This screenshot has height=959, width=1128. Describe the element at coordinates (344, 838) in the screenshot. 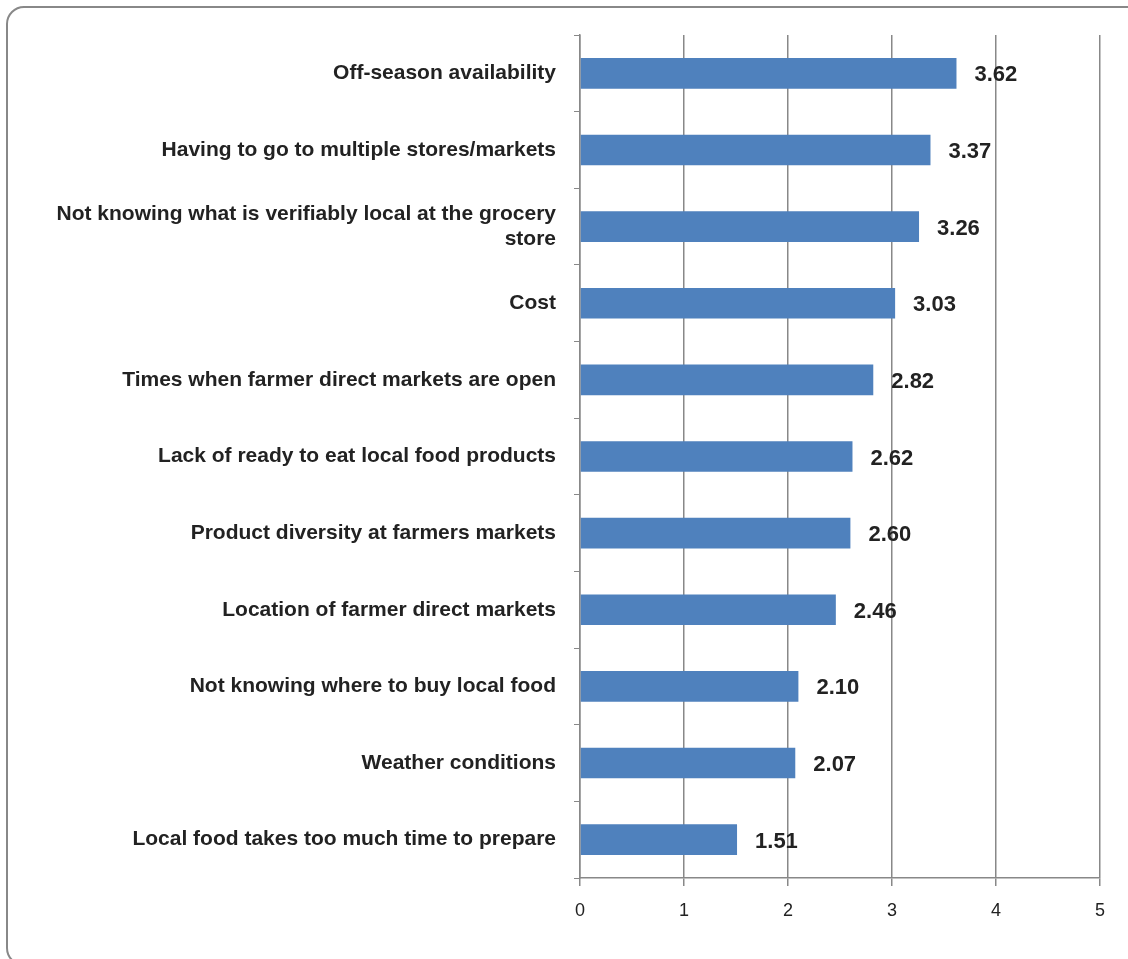

I see `y-tick-label: Local food takes too much time to prepare` at that location.